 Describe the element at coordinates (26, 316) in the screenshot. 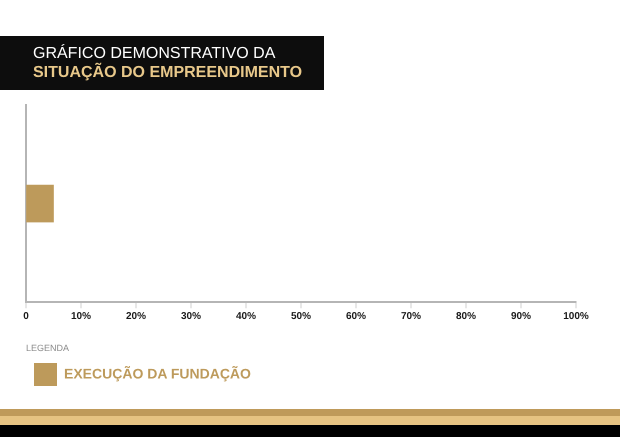

I see `x-tick-label: 0` at that location.